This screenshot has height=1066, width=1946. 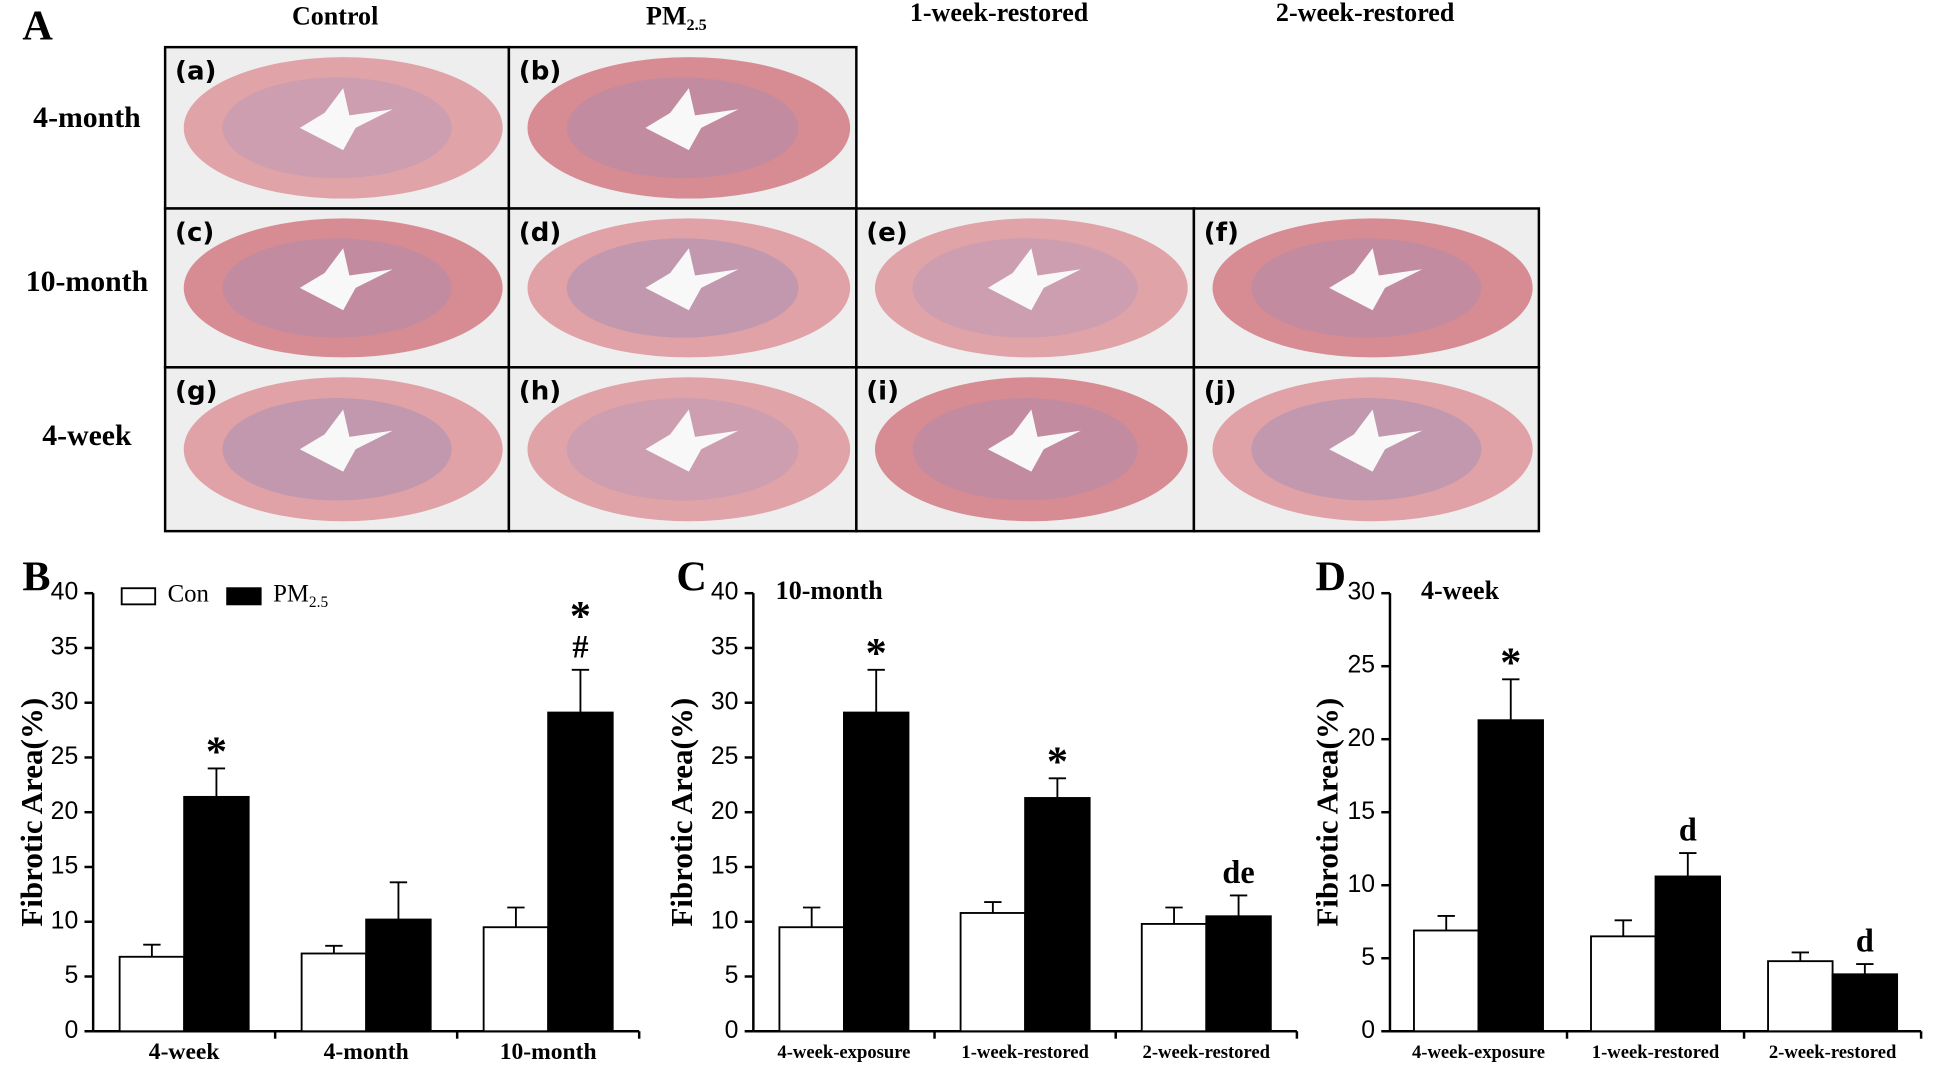 What do you see at coordinates (36, 576) in the screenshot?
I see `panel-label: B` at bounding box center [36, 576].